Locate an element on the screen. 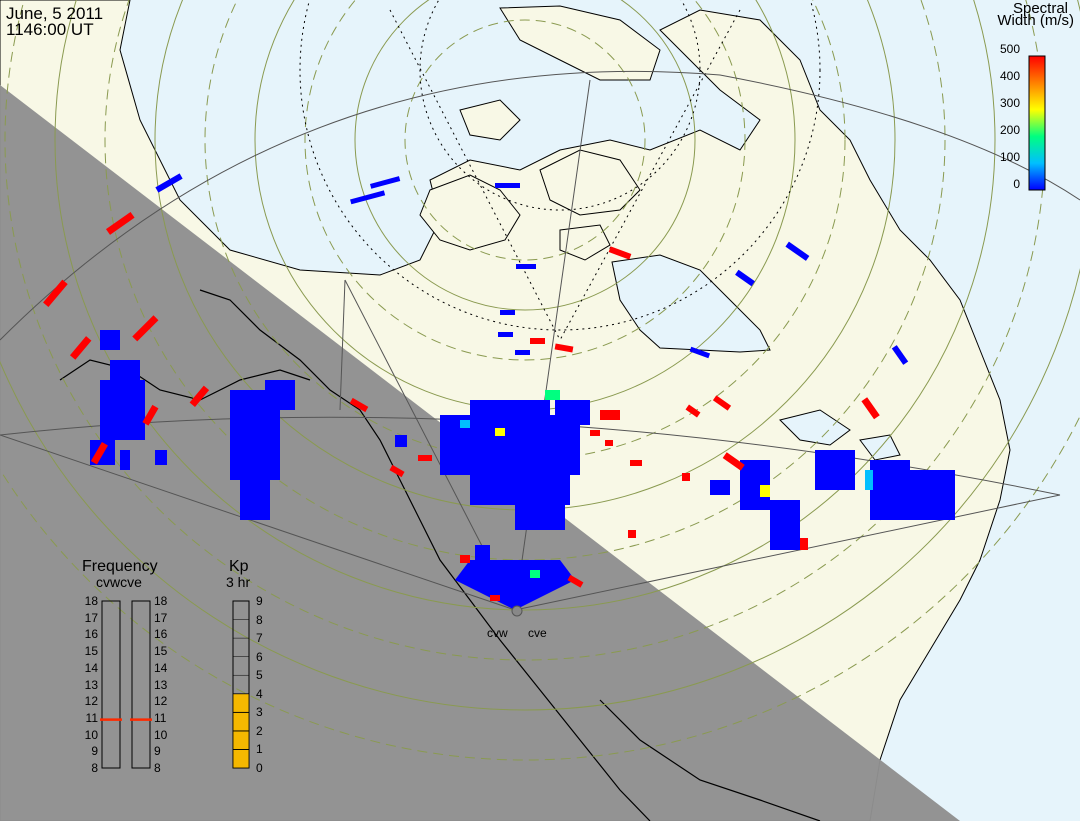 Image resolution: width=1080 pixels, height=821 pixels. kp-tick: 7 is located at coordinates (259, 638).